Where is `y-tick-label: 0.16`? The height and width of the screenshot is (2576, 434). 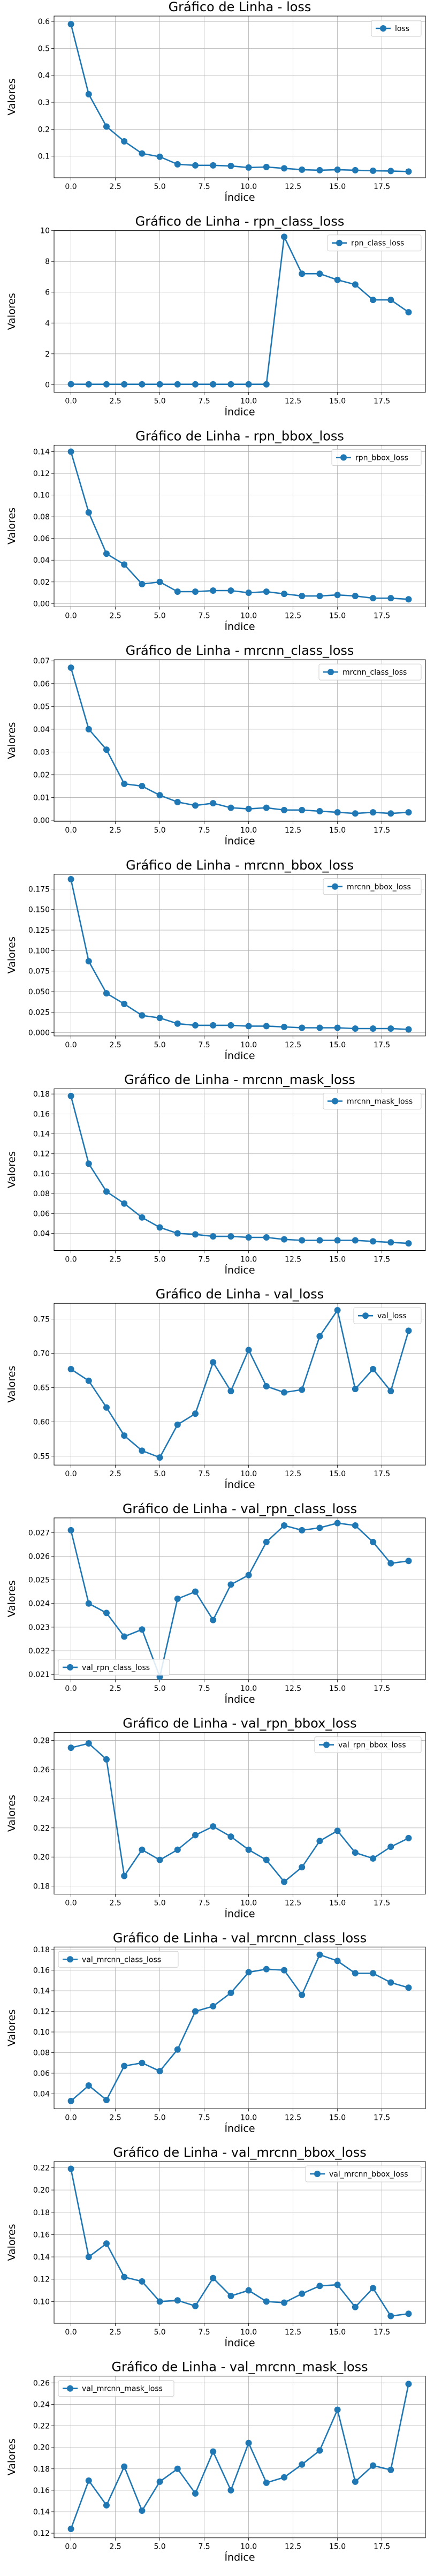
y-tick-label: 0.16 is located at coordinates (41, 1114).